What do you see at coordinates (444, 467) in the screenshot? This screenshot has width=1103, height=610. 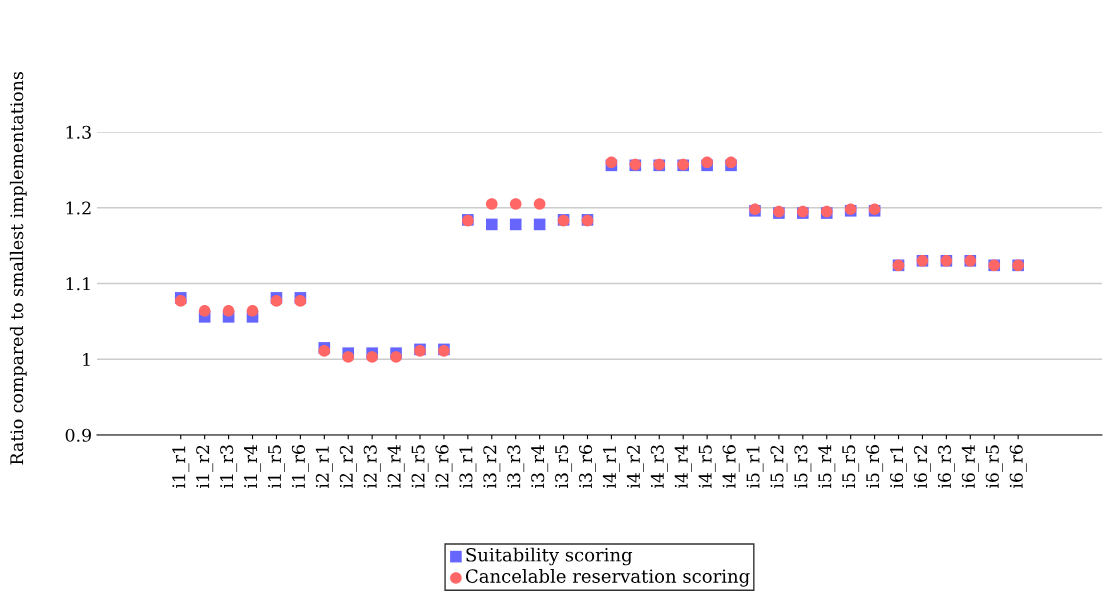 I see `x-tick-label: i2_r6` at bounding box center [444, 467].